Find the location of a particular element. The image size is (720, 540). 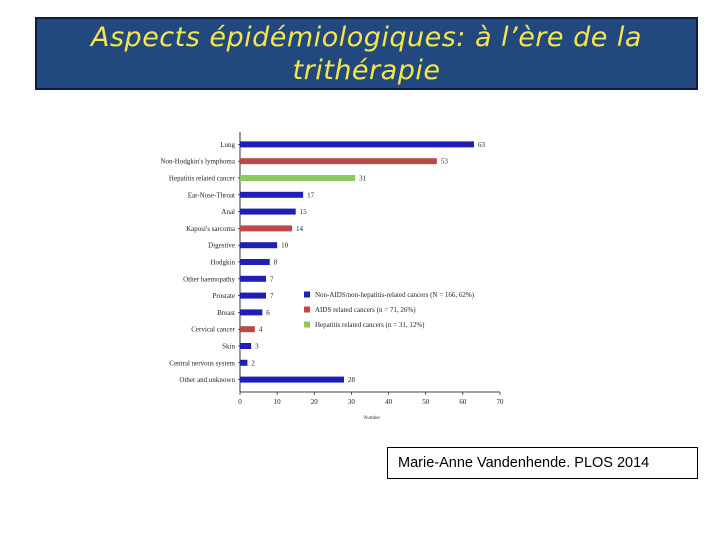

legend-label: Hepatitis related cancers (n = 31, 12%) is located at coordinates (370, 325).